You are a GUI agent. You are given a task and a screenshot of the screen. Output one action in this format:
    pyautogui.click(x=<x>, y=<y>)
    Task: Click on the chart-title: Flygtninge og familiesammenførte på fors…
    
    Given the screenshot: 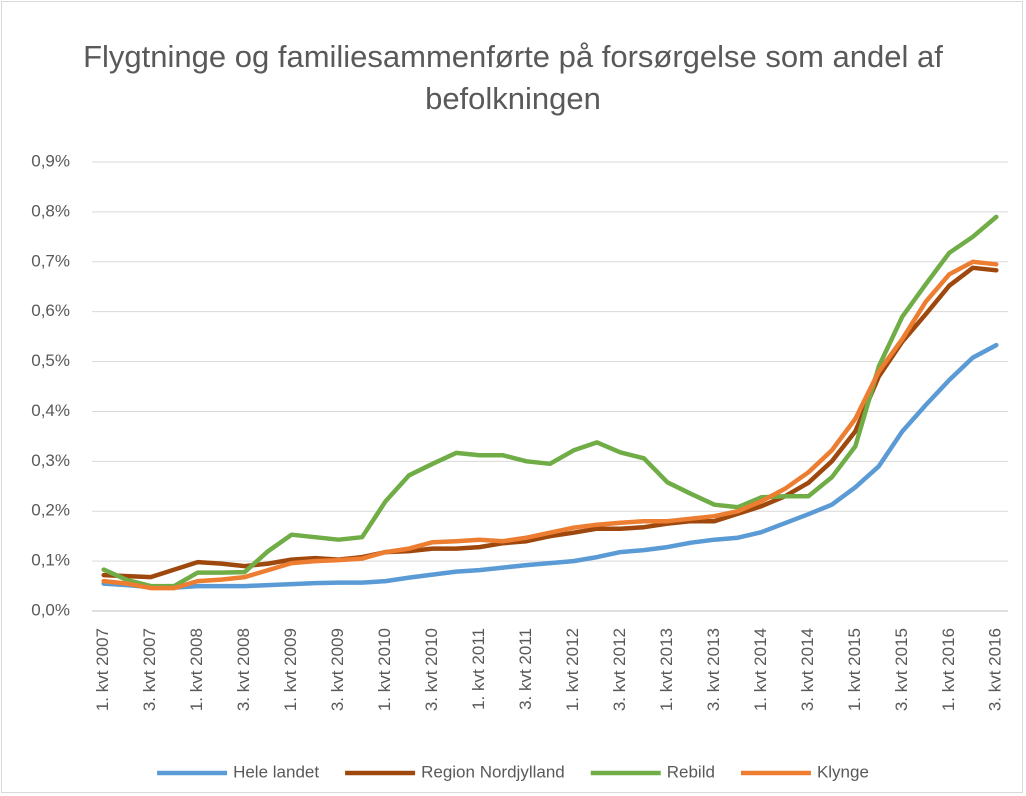 What is the action you would take?
    pyautogui.click(x=513, y=77)
    